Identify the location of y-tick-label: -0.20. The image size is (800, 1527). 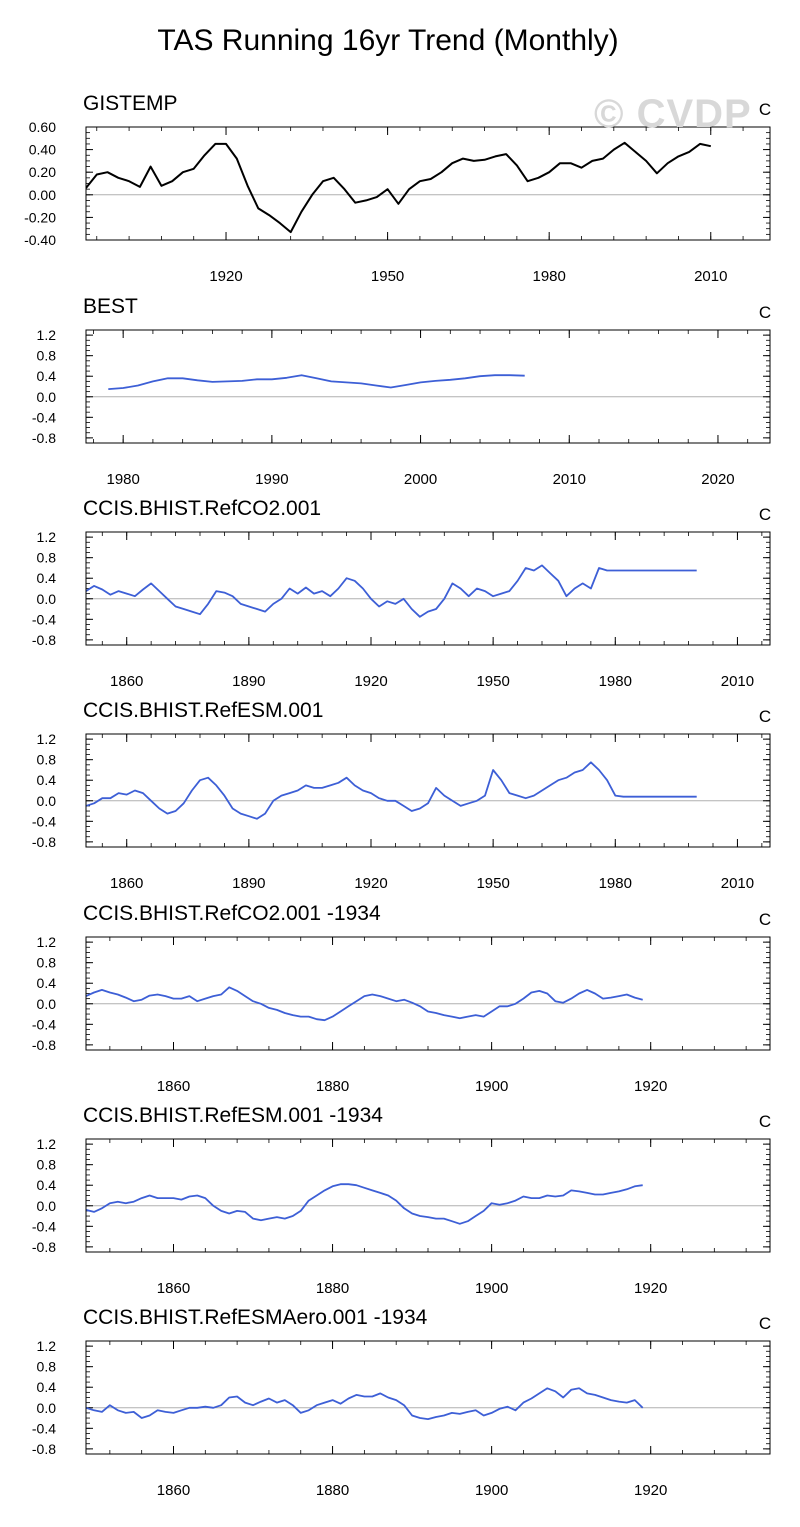
(40, 217).